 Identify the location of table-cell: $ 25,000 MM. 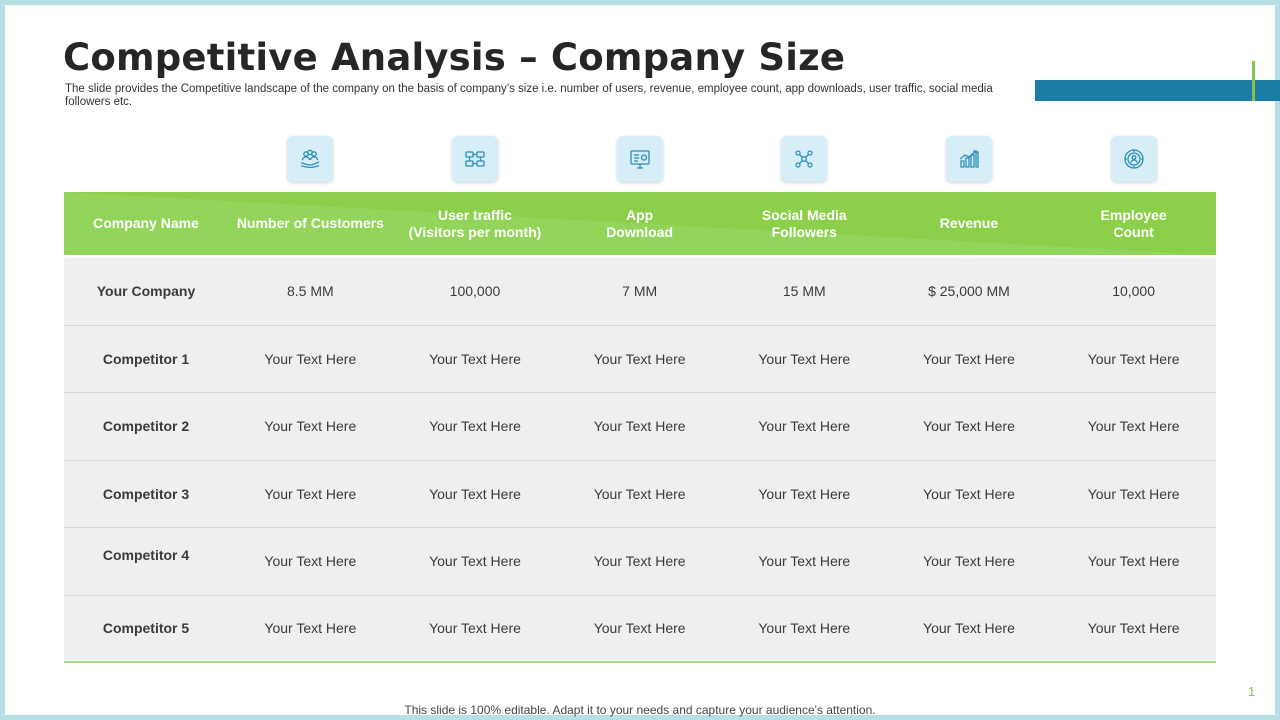
(969, 291).